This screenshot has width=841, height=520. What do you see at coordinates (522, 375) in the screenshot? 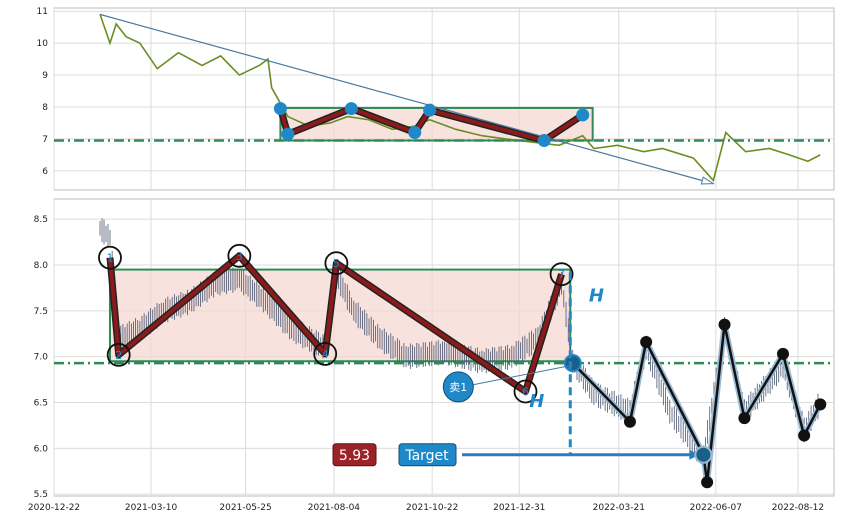
I see `sell-pointer` at bounding box center [522, 375].